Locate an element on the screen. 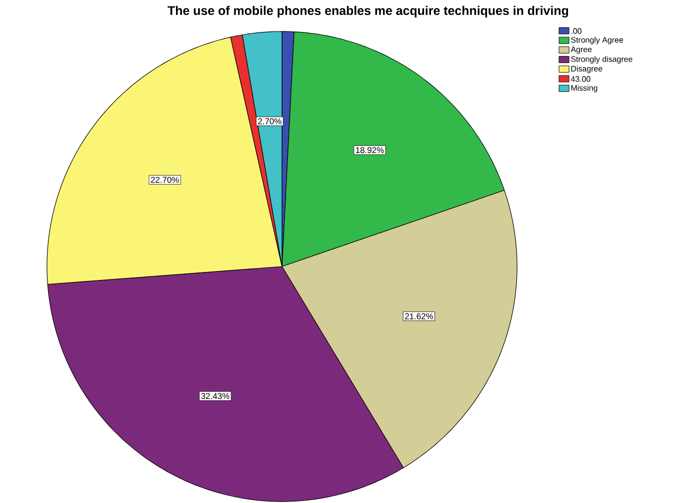  chart-title: The use of mobile phones enables me acquire techniques in driving is located at coordinates (368, 12).